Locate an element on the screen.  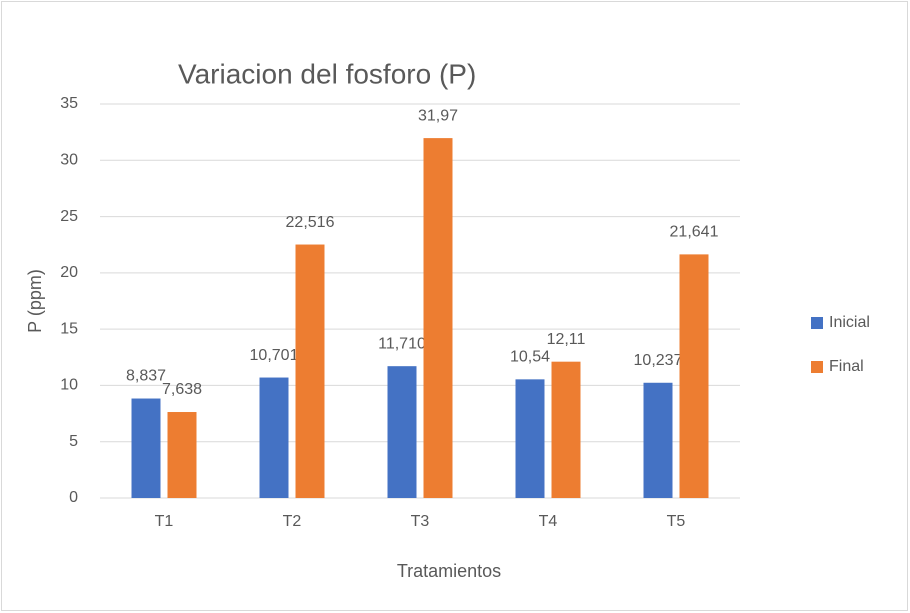
data-label: 31,97 is located at coordinates (438, 115).